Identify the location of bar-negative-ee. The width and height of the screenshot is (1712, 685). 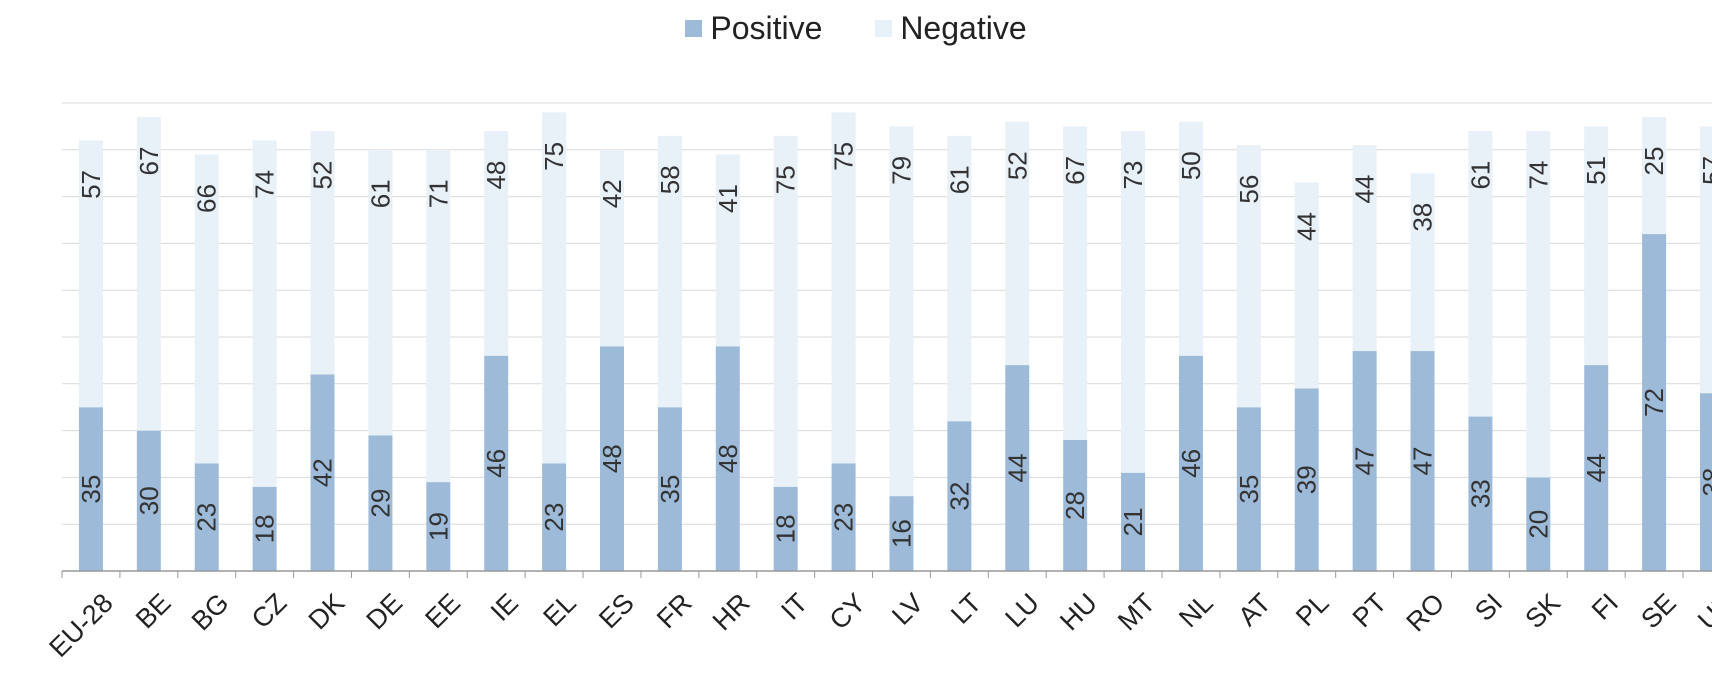
(438, 316).